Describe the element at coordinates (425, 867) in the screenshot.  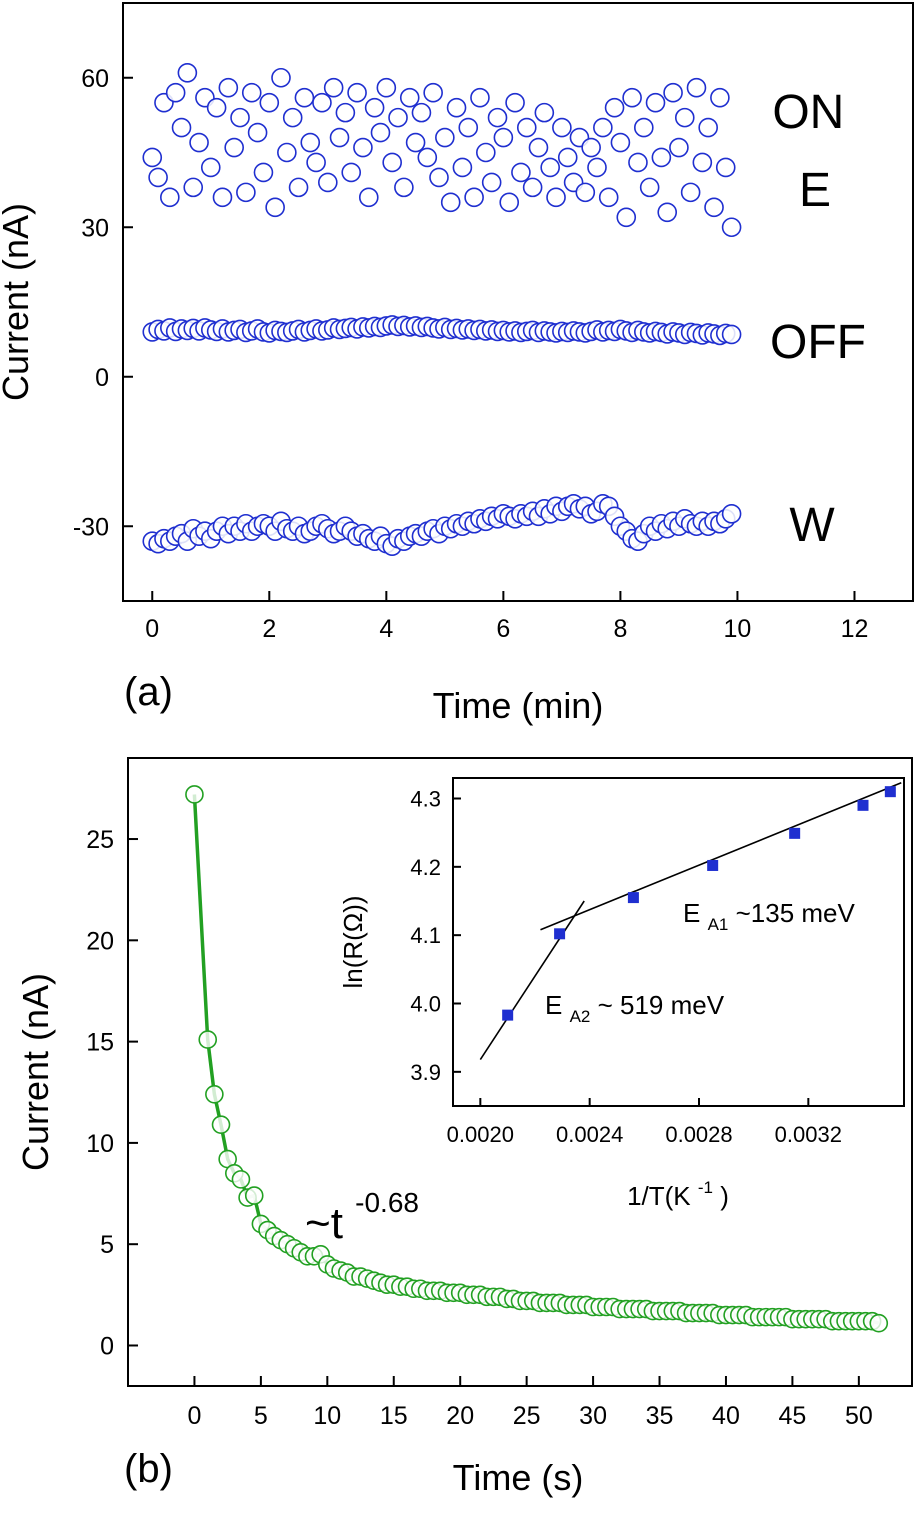
I see `inset-ytick-label: 4.2` at that location.